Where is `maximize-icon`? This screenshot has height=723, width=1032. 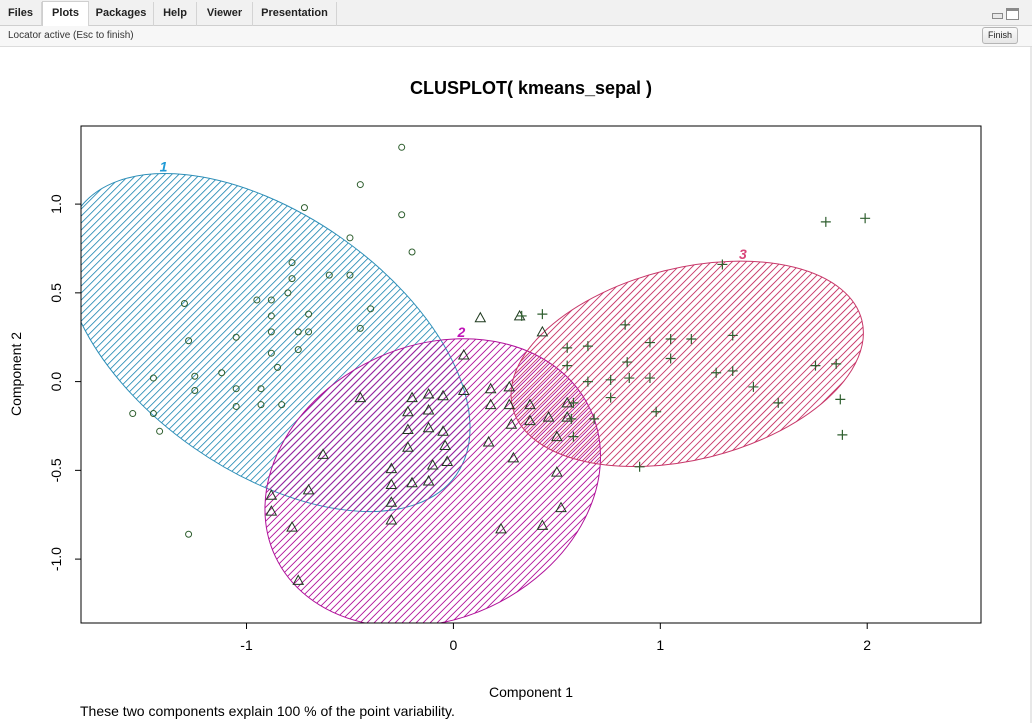
maximize-icon is located at coordinates (1012, 14).